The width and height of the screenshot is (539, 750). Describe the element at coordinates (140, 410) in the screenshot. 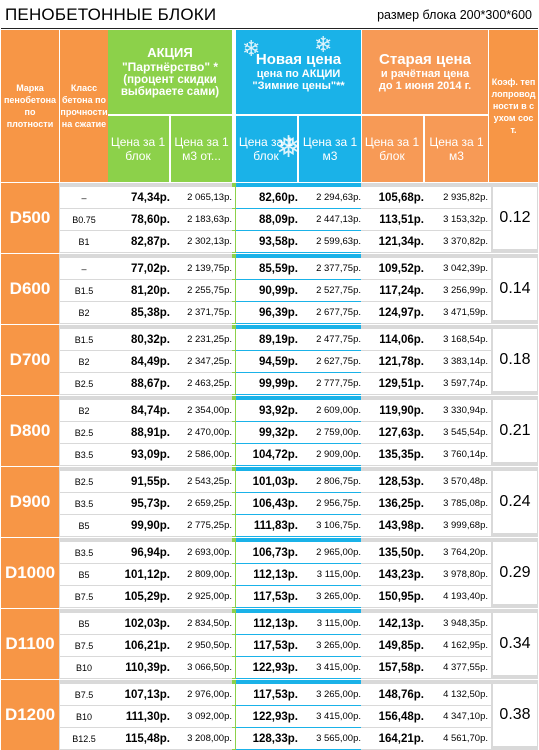

I see `price-cell: 84,74р.` at that location.